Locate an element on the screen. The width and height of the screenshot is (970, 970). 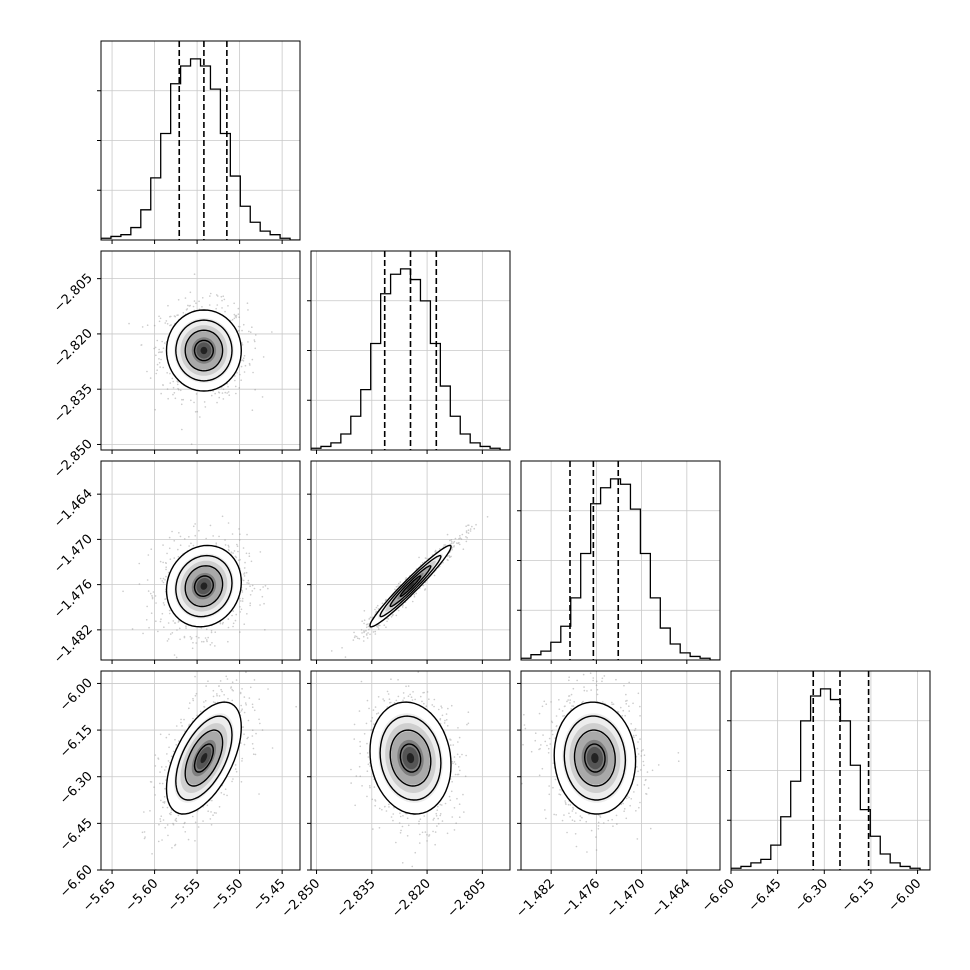
x-tick-label: −2.820 is located at coordinates (411, 898).